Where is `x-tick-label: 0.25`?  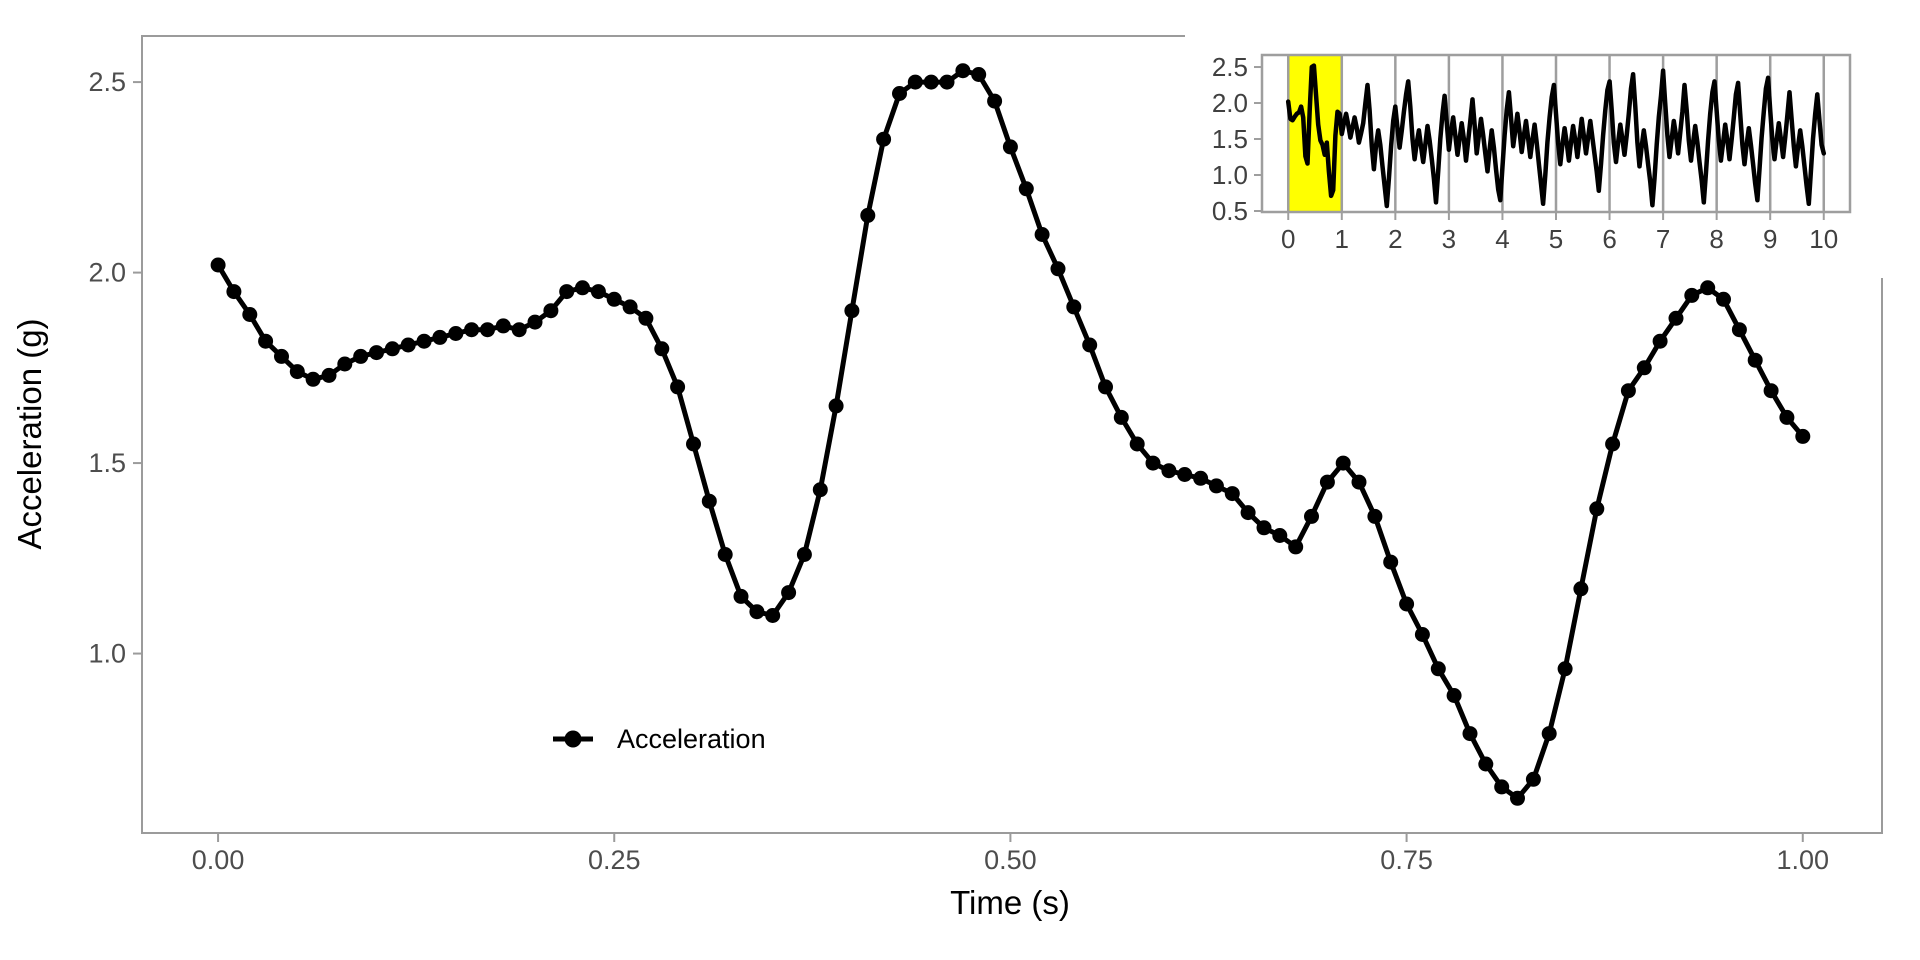 x-tick-label: 0.25 is located at coordinates (614, 860).